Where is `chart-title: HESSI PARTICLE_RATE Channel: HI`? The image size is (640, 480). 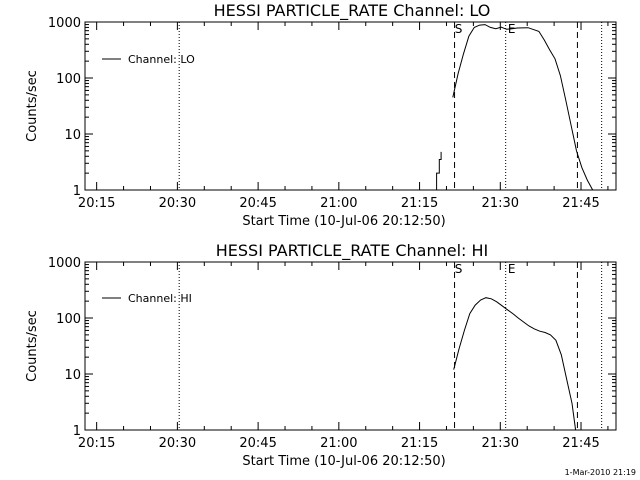 chart-title: HESSI PARTICLE_RATE Channel: HI is located at coordinates (352, 251).